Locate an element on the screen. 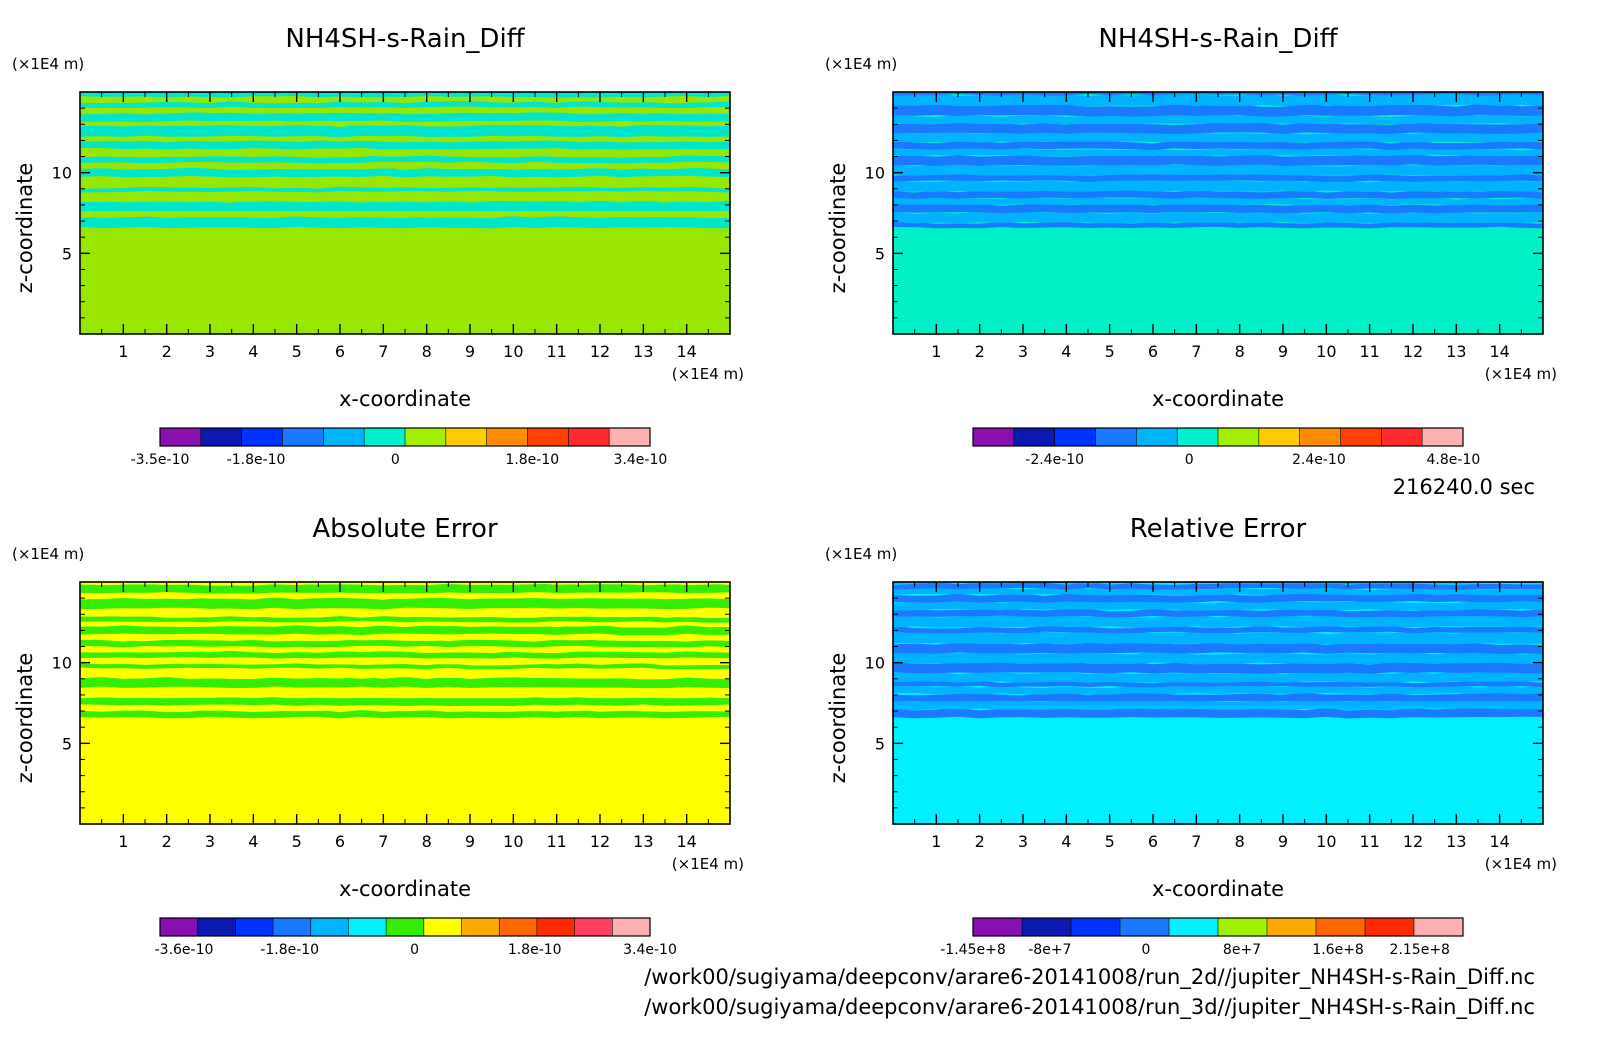 The image size is (1604, 1058). colorbar-tick-label: 1.6e+8 is located at coordinates (1338, 950).